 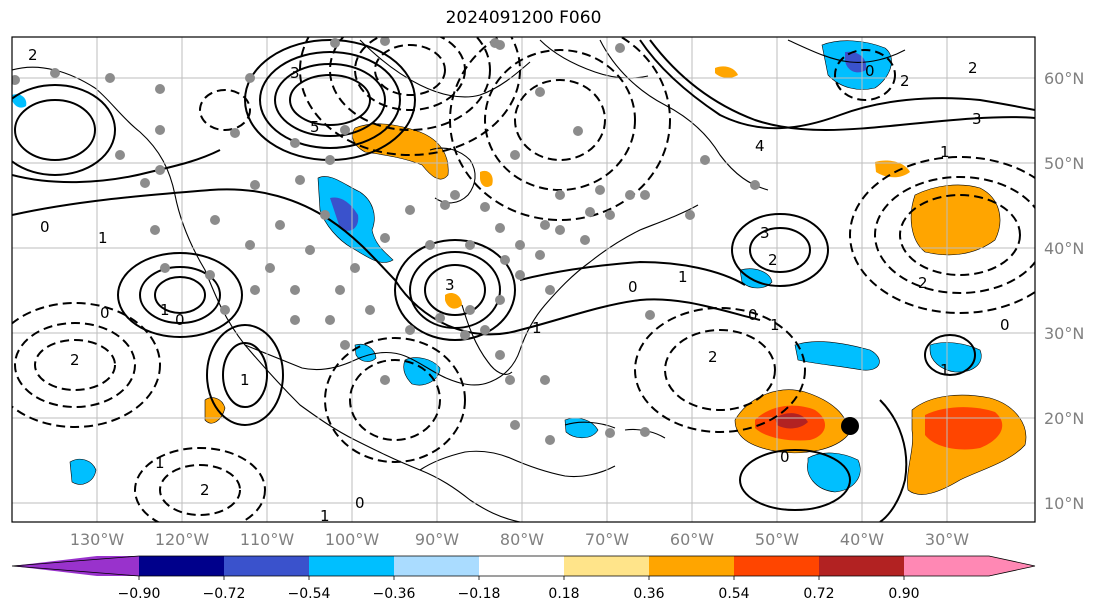 I want to click on lon-tick-label: 60°W, so click(x=692, y=539).